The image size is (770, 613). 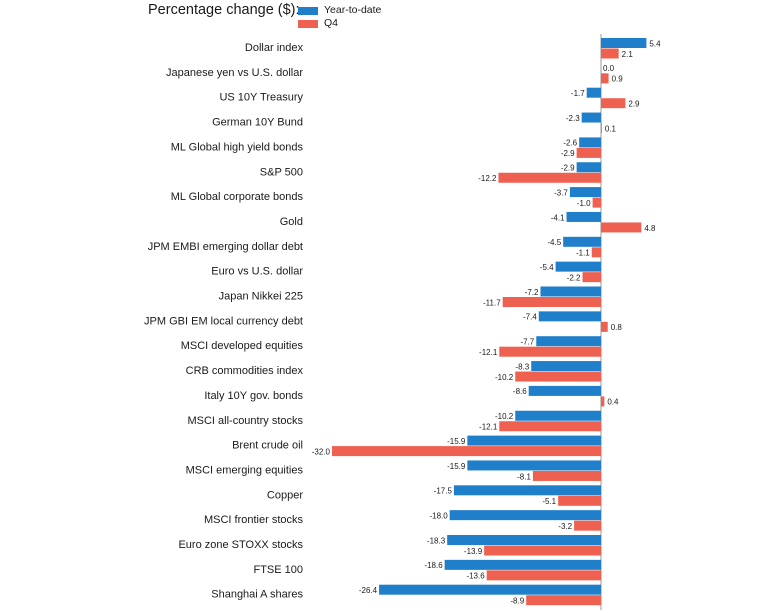 I want to click on category-label: Japan Nikkei 225, so click(x=261, y=297).